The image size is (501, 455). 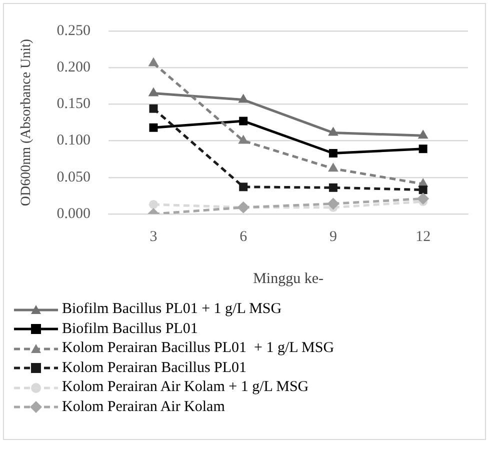 What do you see at coordinates (244, 236) in the screenshot?
I see `x-tick-label: 6` at bounding box center [244, 236].